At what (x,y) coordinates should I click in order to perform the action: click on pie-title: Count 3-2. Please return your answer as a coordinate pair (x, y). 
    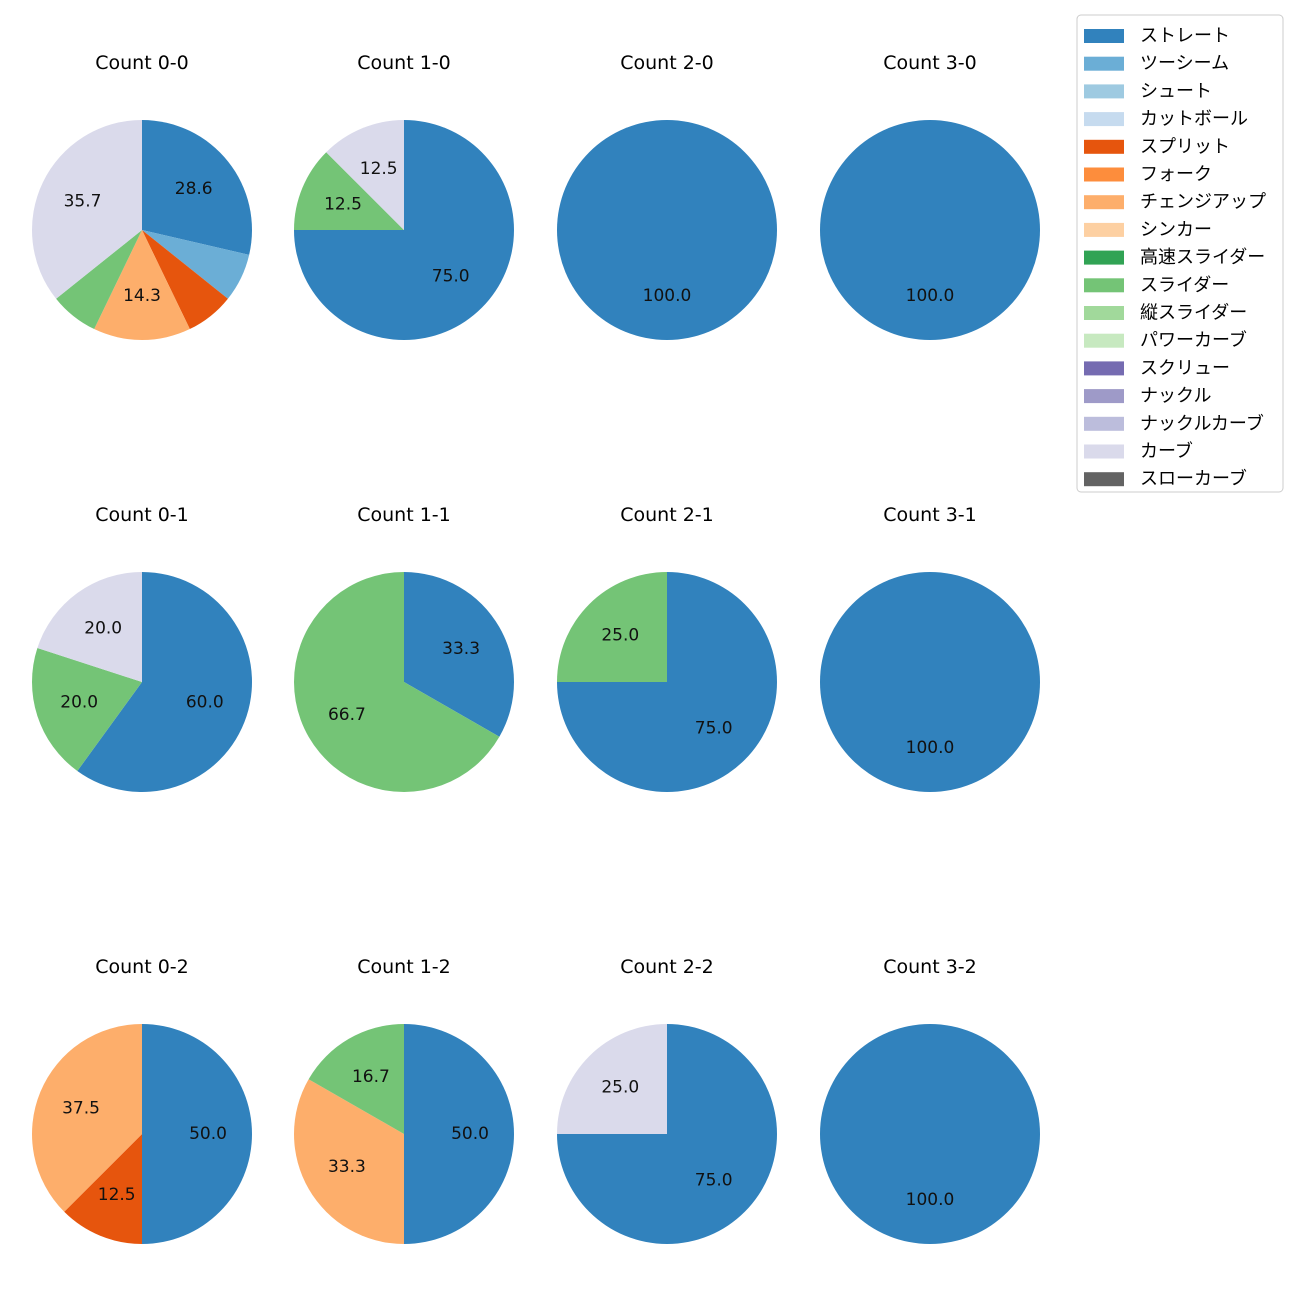
    Looking at the image, I should click on (930, 967).